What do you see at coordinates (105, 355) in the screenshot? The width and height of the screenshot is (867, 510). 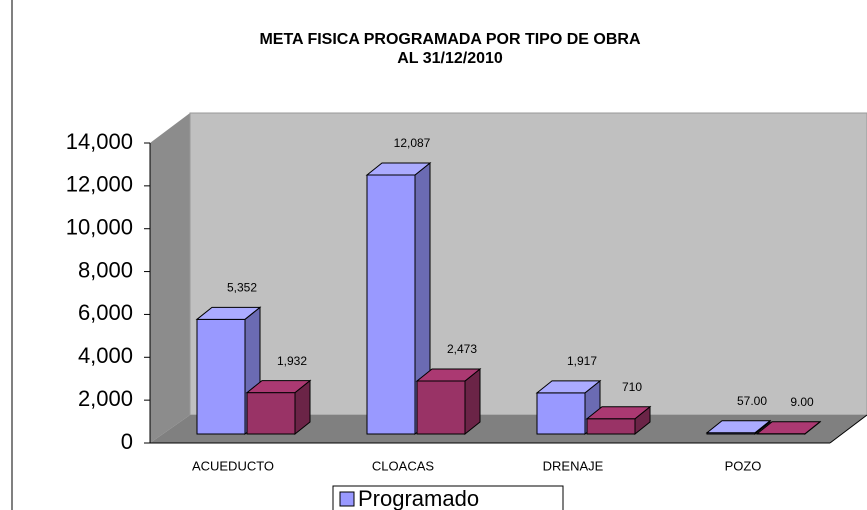 I see `y-tick-label: 4,000` at bounding box center [105, 355].